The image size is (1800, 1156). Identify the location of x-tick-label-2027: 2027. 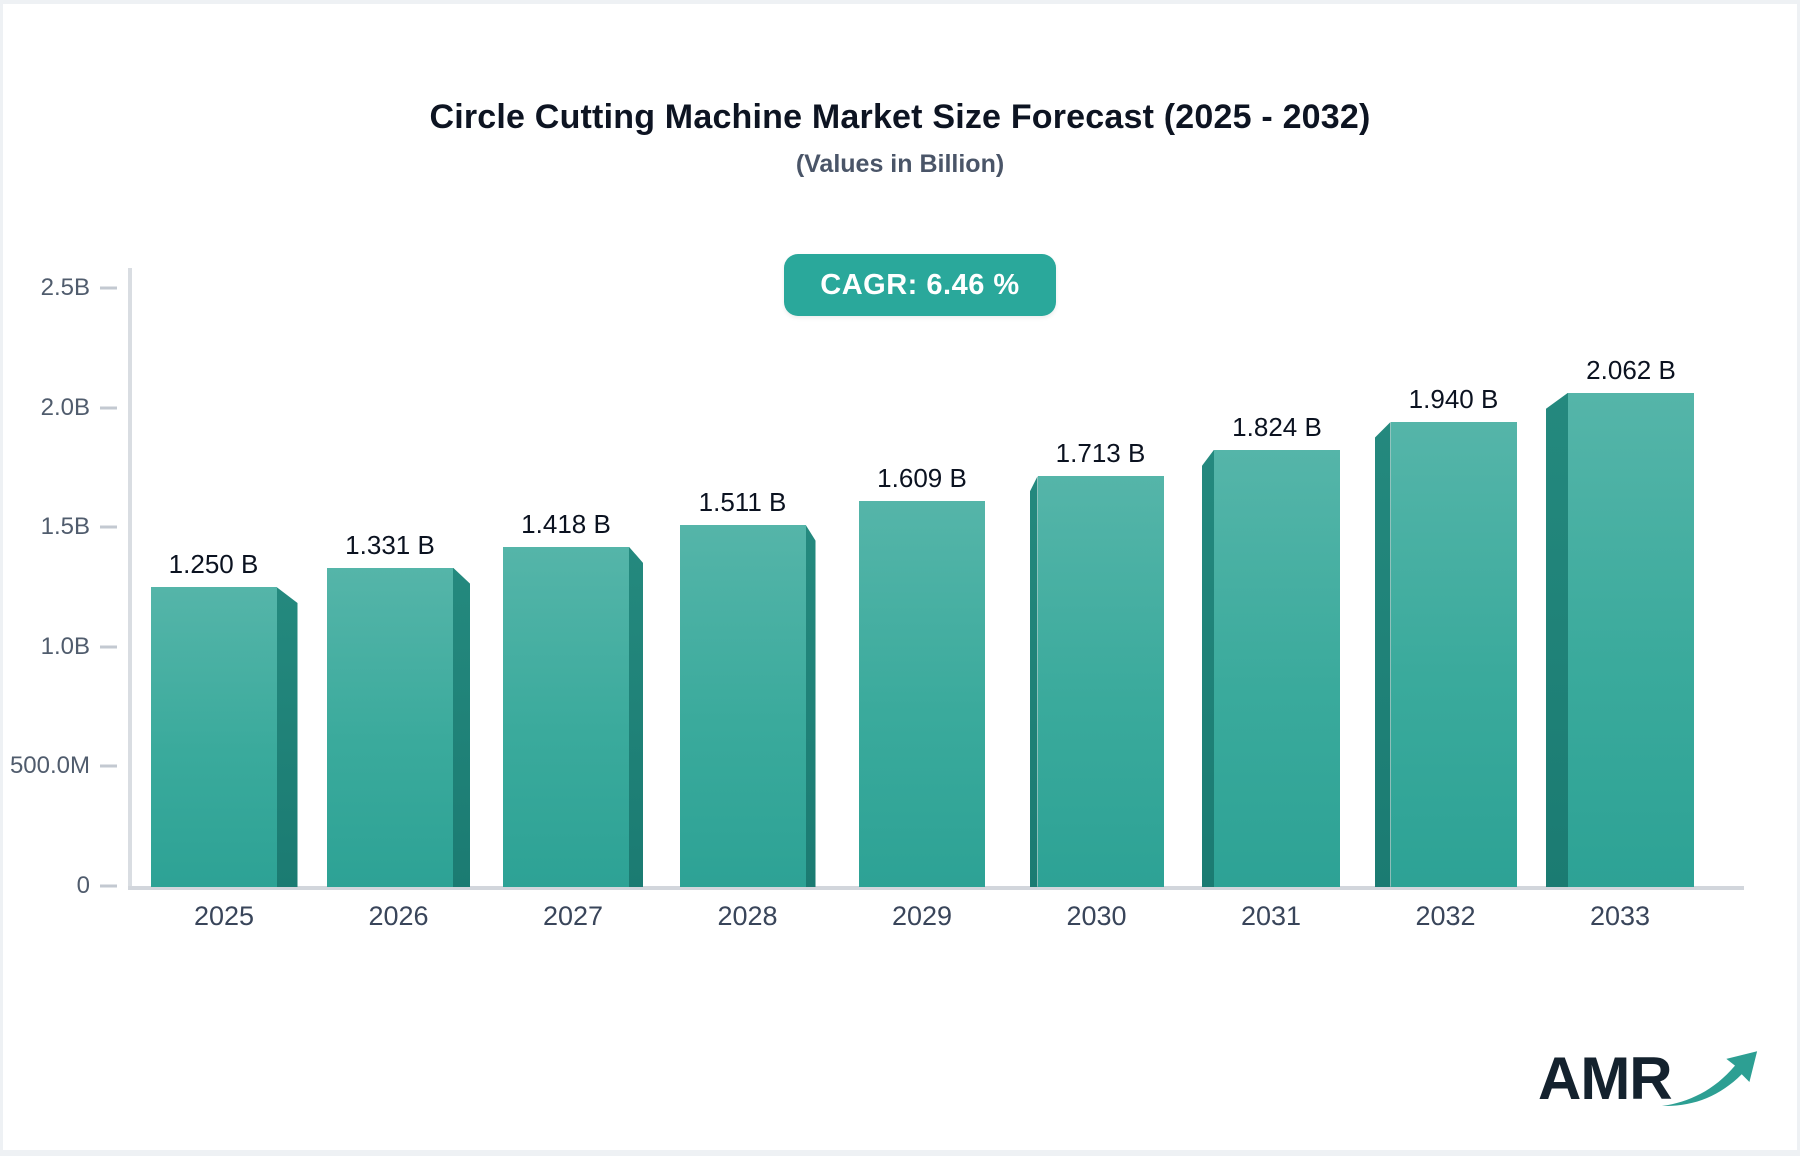
(573, 916).